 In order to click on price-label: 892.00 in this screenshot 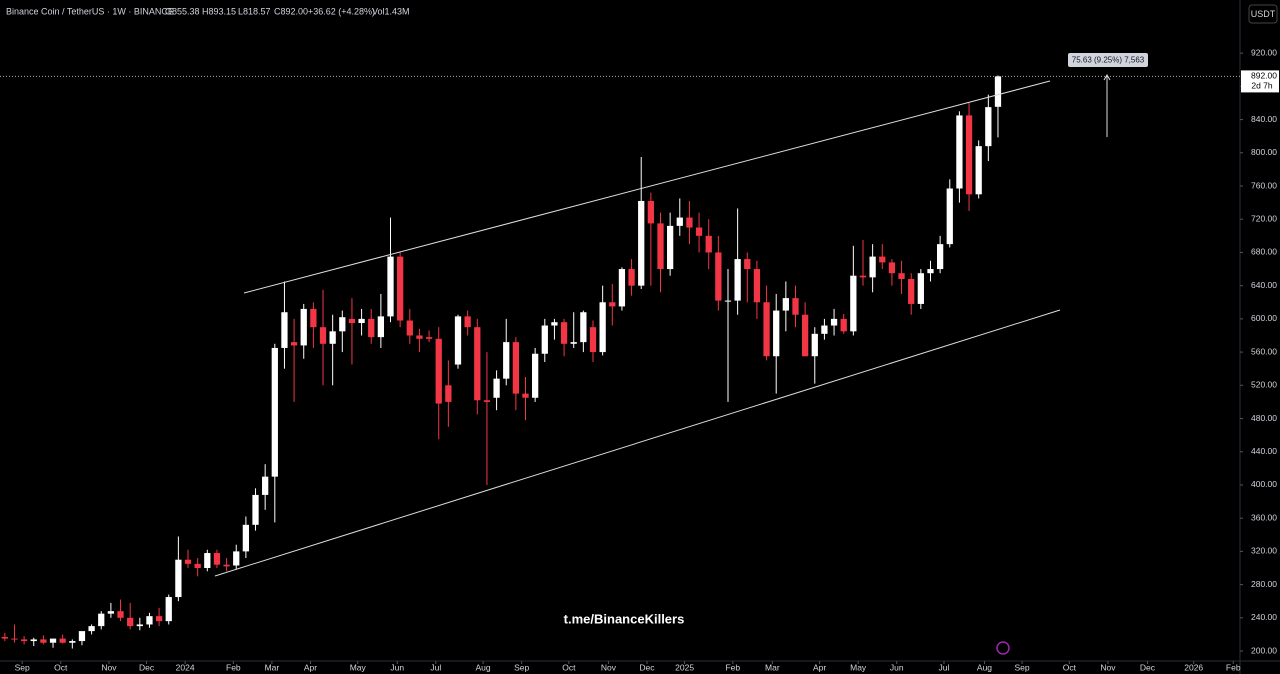, I will do `click(1264, 76)`.